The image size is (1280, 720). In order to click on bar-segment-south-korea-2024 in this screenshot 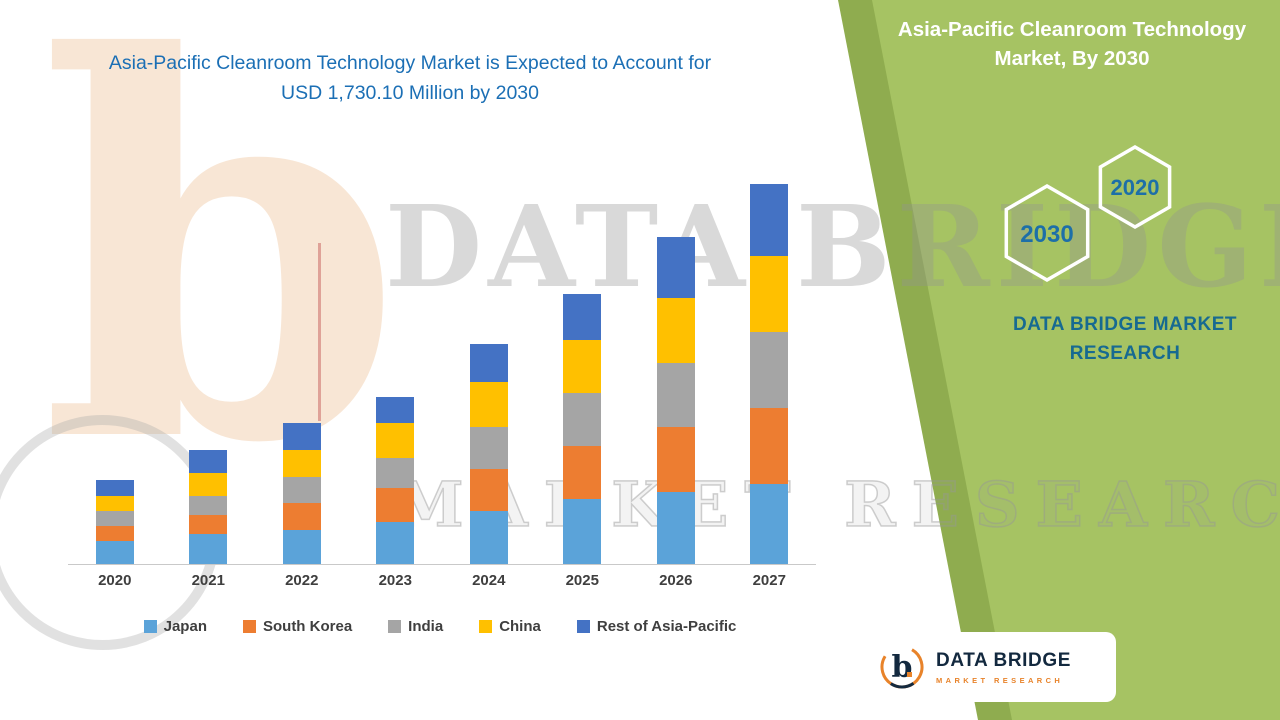, I will do `click(488, 490)`.